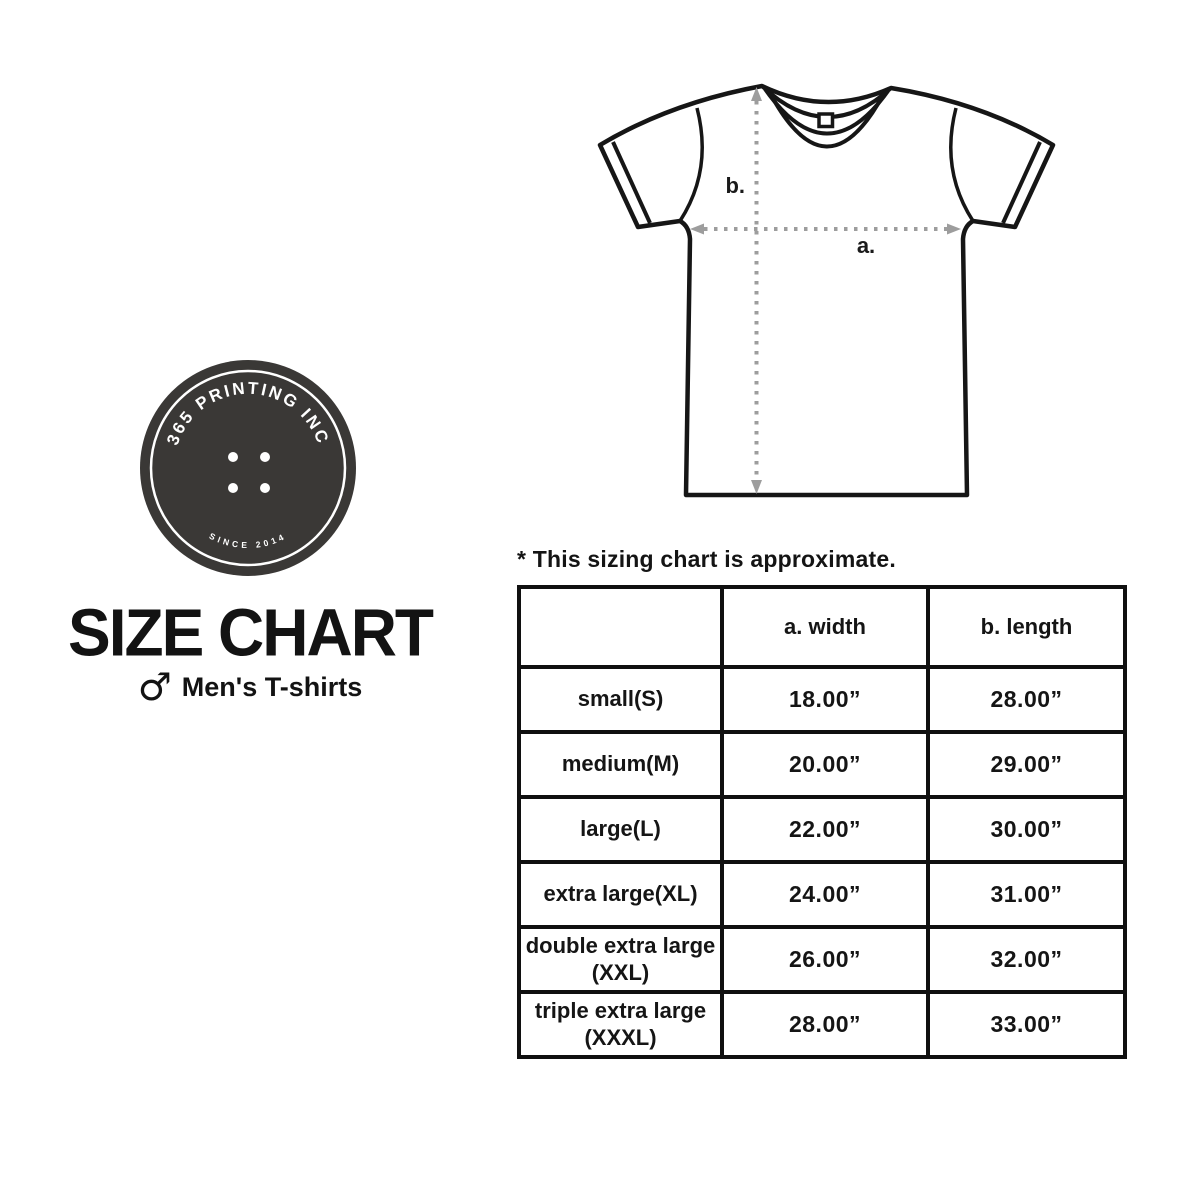  I want to click on width-cell: 22.00”, so click(825, 829).